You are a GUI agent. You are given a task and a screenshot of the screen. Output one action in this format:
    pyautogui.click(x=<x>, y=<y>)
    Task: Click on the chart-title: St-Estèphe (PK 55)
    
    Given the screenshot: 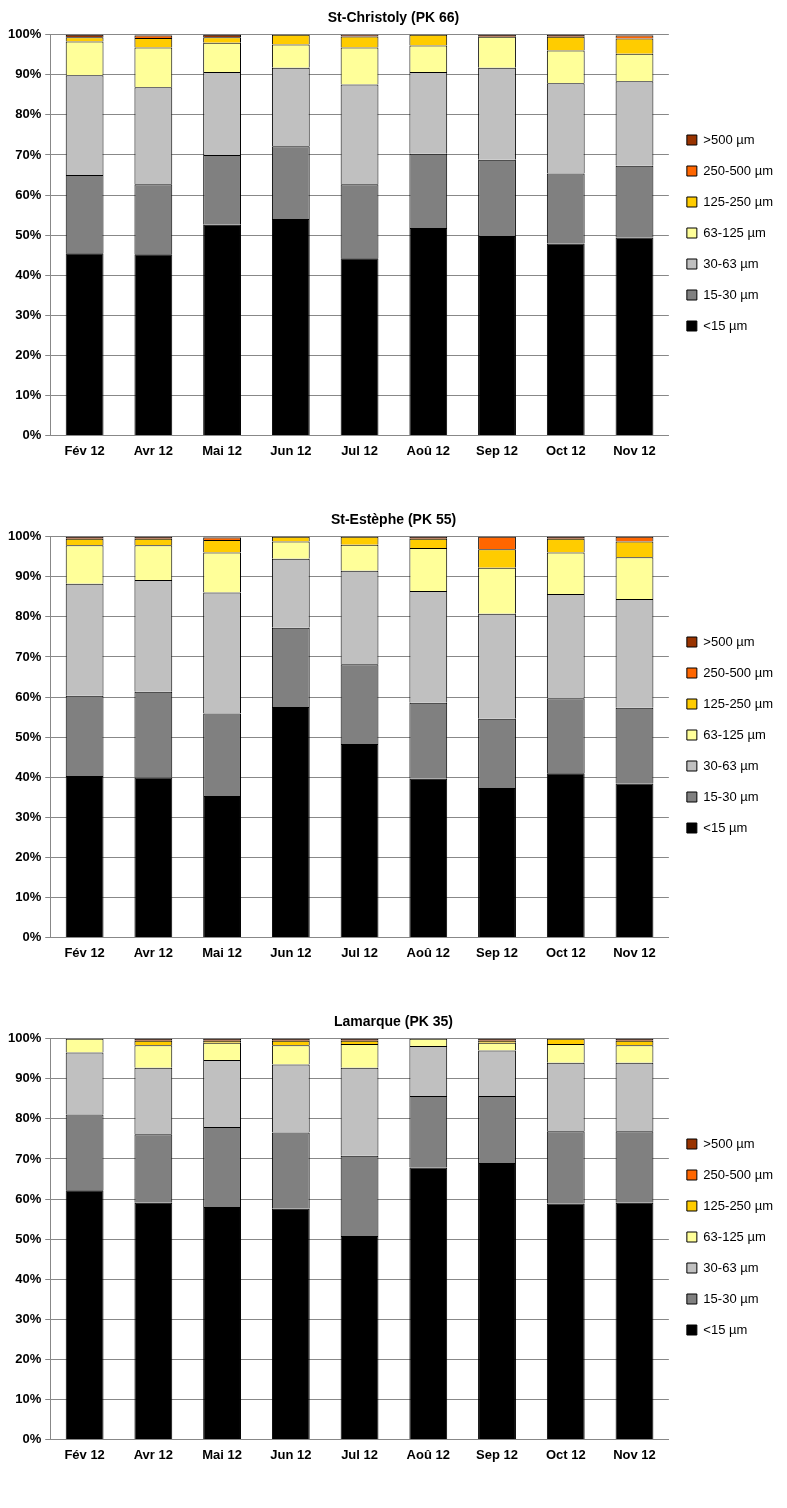 What is the action you would take?
    pyautogui.click(x=393, y=519)
    